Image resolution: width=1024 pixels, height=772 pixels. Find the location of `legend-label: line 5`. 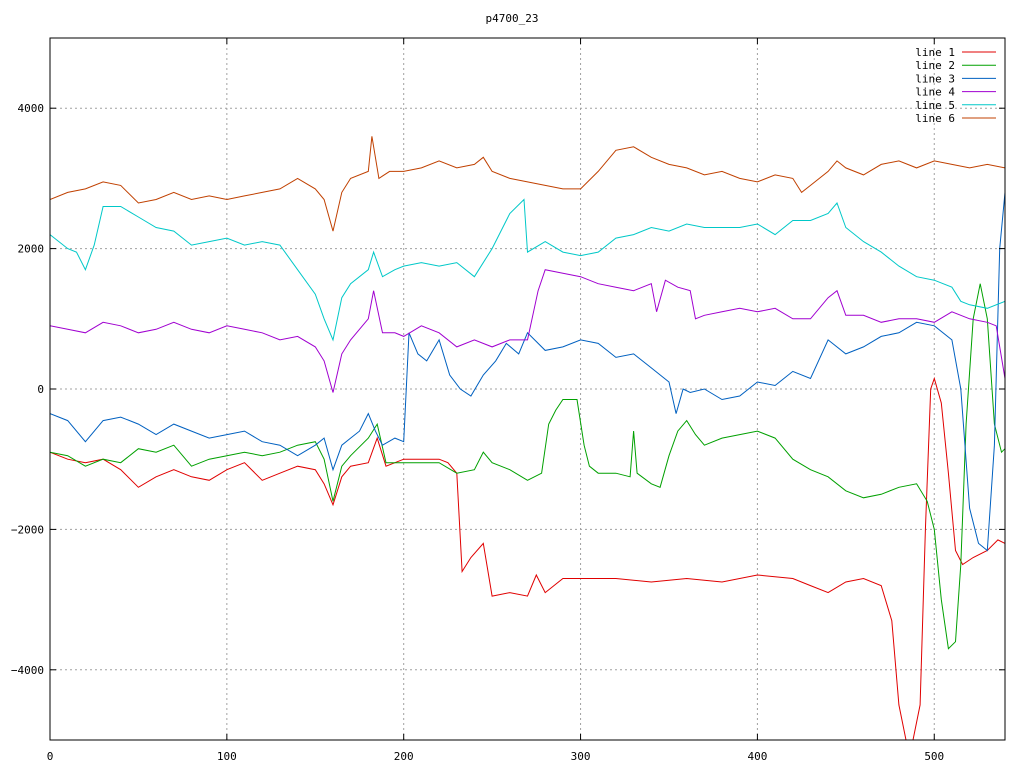

legend-label: line 5 is located at coordinates (935, 105).